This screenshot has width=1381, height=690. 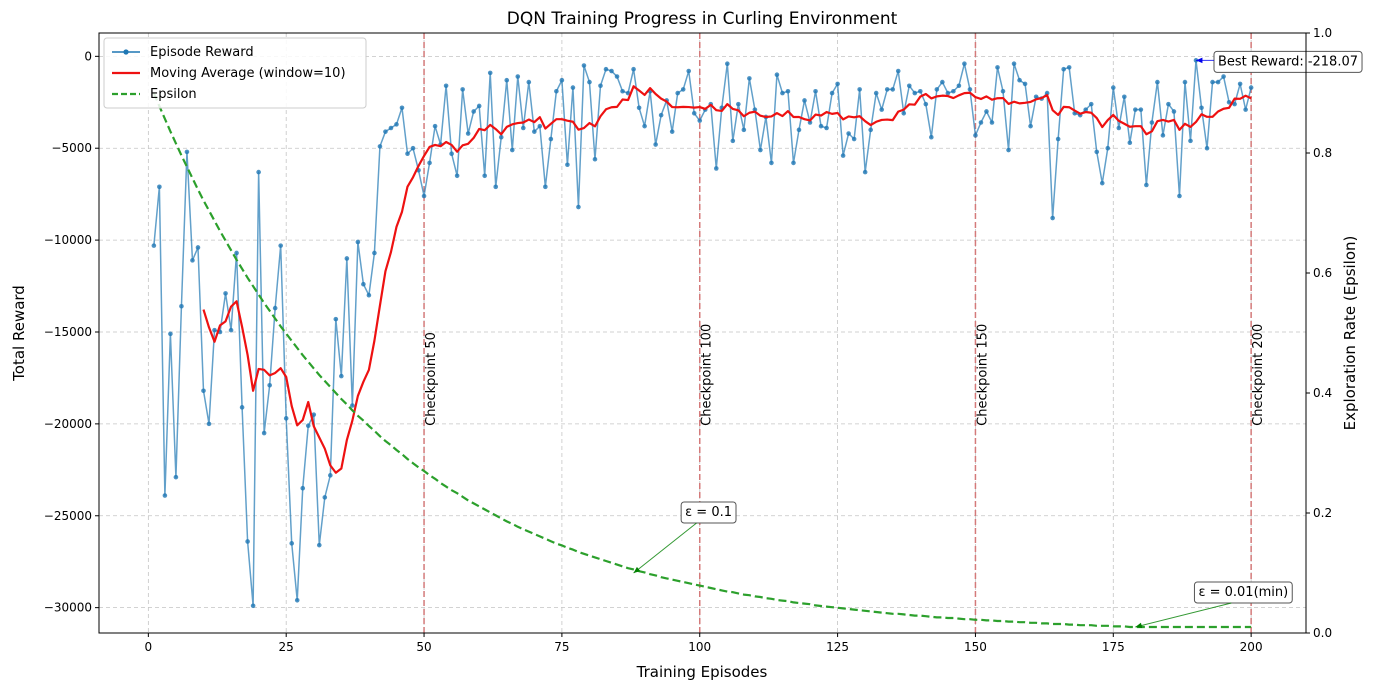 I want to click on annotation: Best Reward: -218.07, so click(x=1279, y=61).